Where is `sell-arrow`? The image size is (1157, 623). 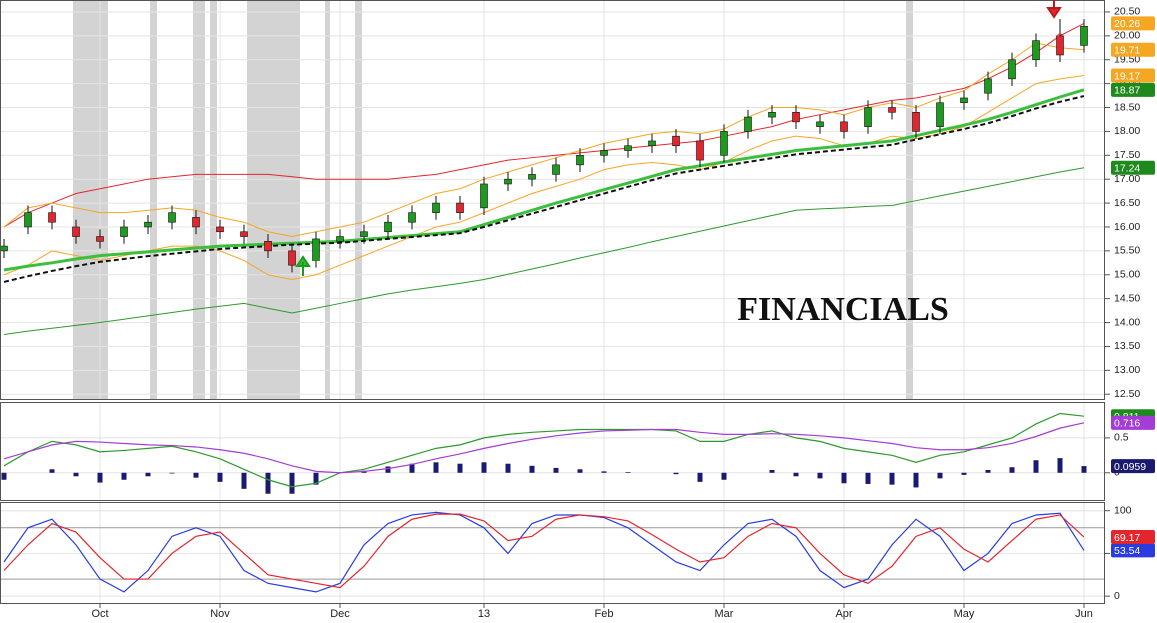 sell-arrow is located at coordinates (1054, 9).